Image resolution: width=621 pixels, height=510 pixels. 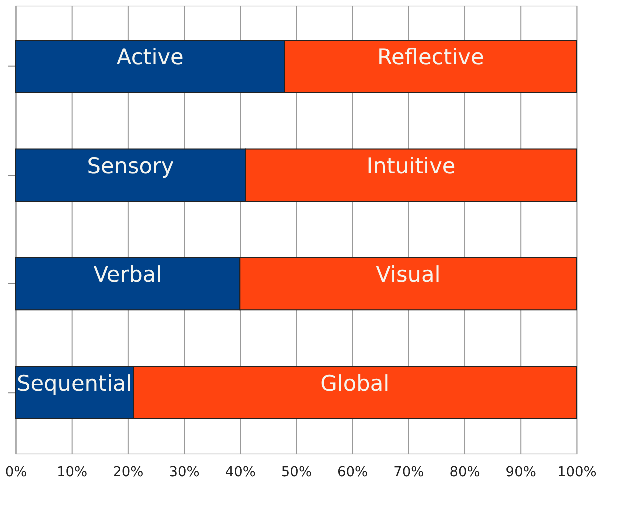 What do you see at coordinates (577, 472) in the screenshot?
I see `x-tick-label: 100%` at bounding box center [577, 472].